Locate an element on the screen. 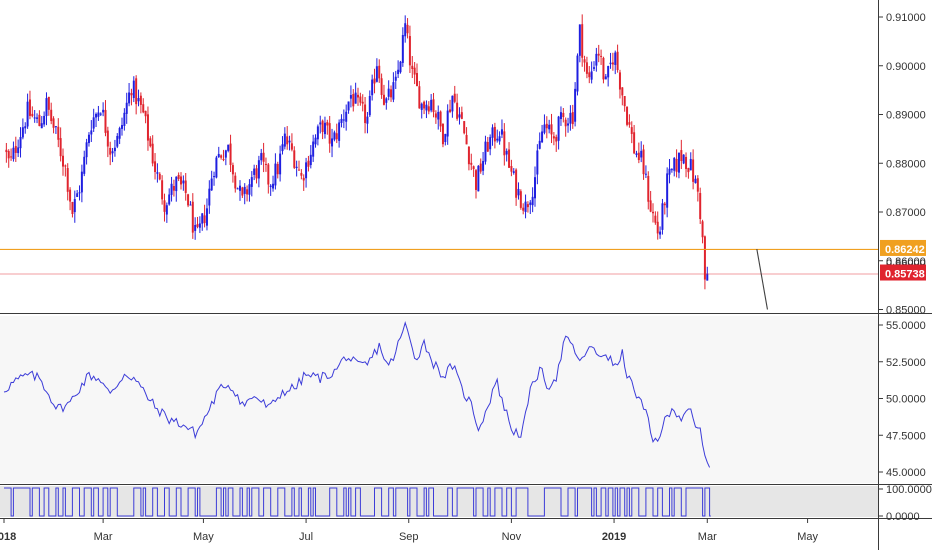  time-axis-ticks: 2018 Mar May Jul Sep Nov 2019 Mar May is located at coordinates (409, 530).